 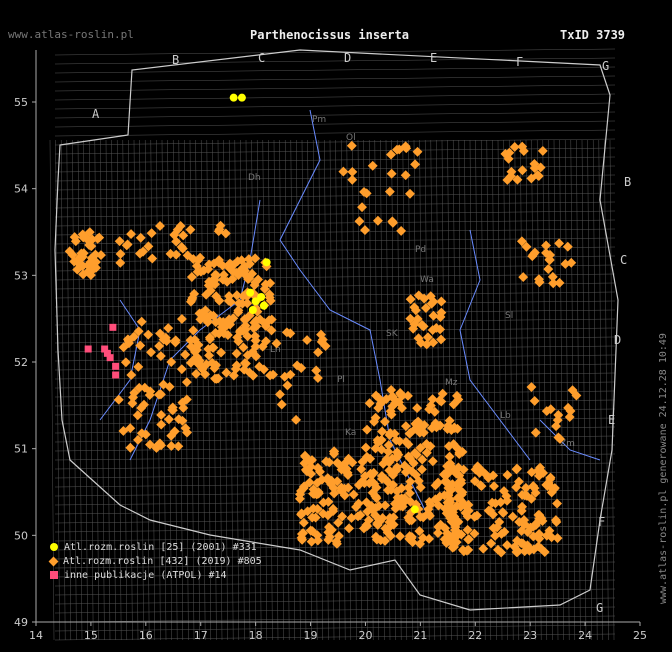 What do you see at coordinates (351, 138) in the screenshot?
I see `region-label: Ol` at bounding box center [351, 138].